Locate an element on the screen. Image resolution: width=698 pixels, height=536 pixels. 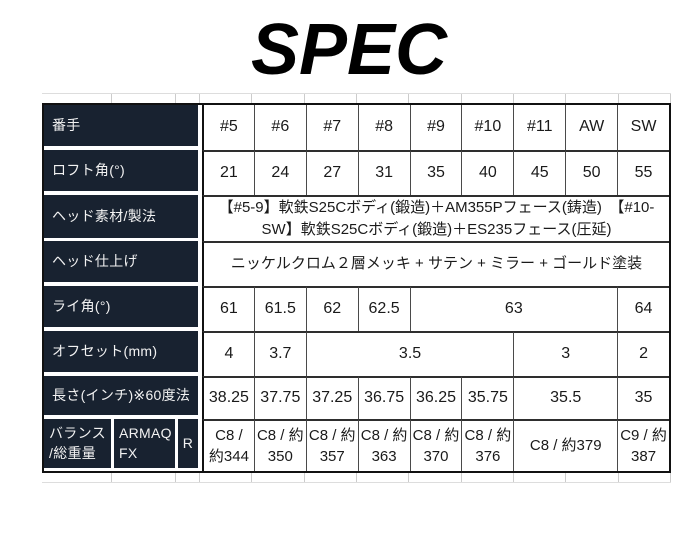
row-label: 長さ(インチ)※60度法 is located at coordinates (123, 397).